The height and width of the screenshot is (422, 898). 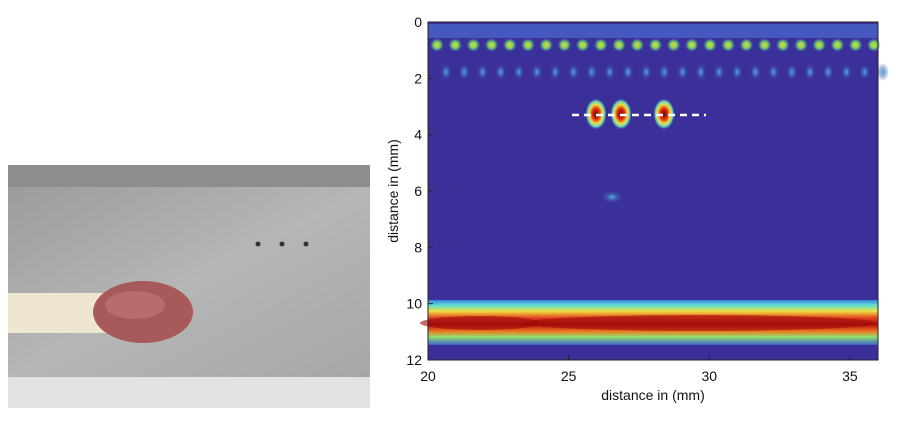 I want to click on x-tick-label: 25, so click(x=569, y=376).